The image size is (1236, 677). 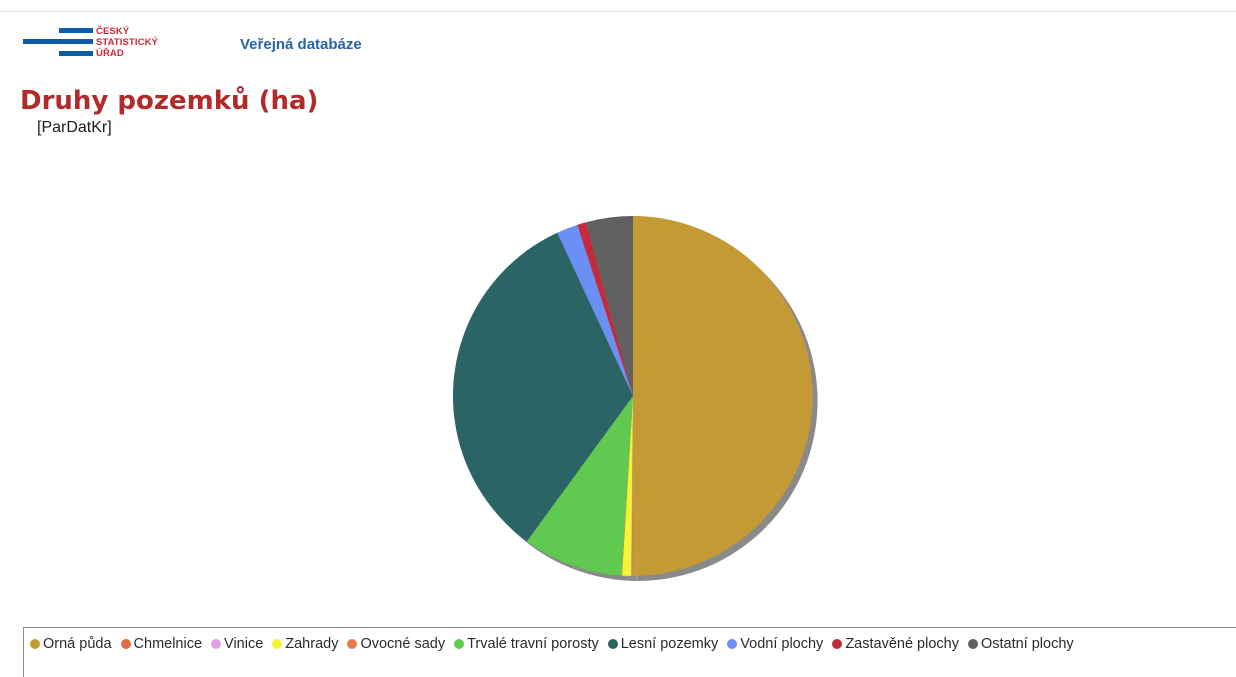 What do you see at coordinates (76, 53) in the screenshot?
I see `logo-stripe-bottom` at bounding box center [76, 53].